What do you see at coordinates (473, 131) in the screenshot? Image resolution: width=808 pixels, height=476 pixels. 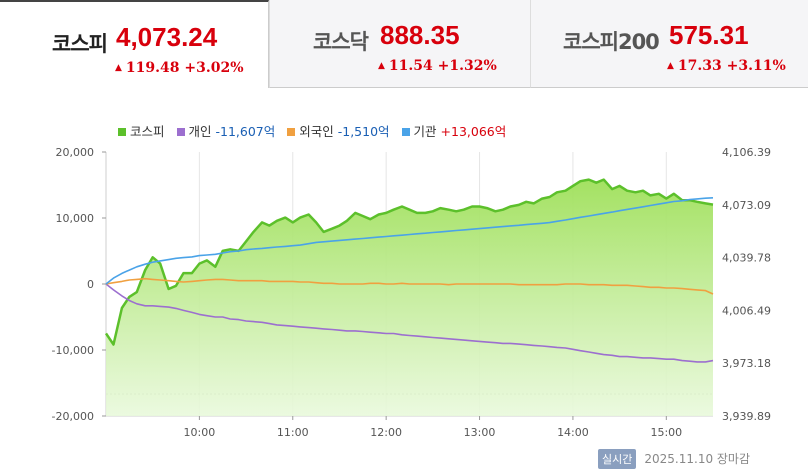 I see `legend-institution-value: +13,066억` at bounding box center [473, 131].